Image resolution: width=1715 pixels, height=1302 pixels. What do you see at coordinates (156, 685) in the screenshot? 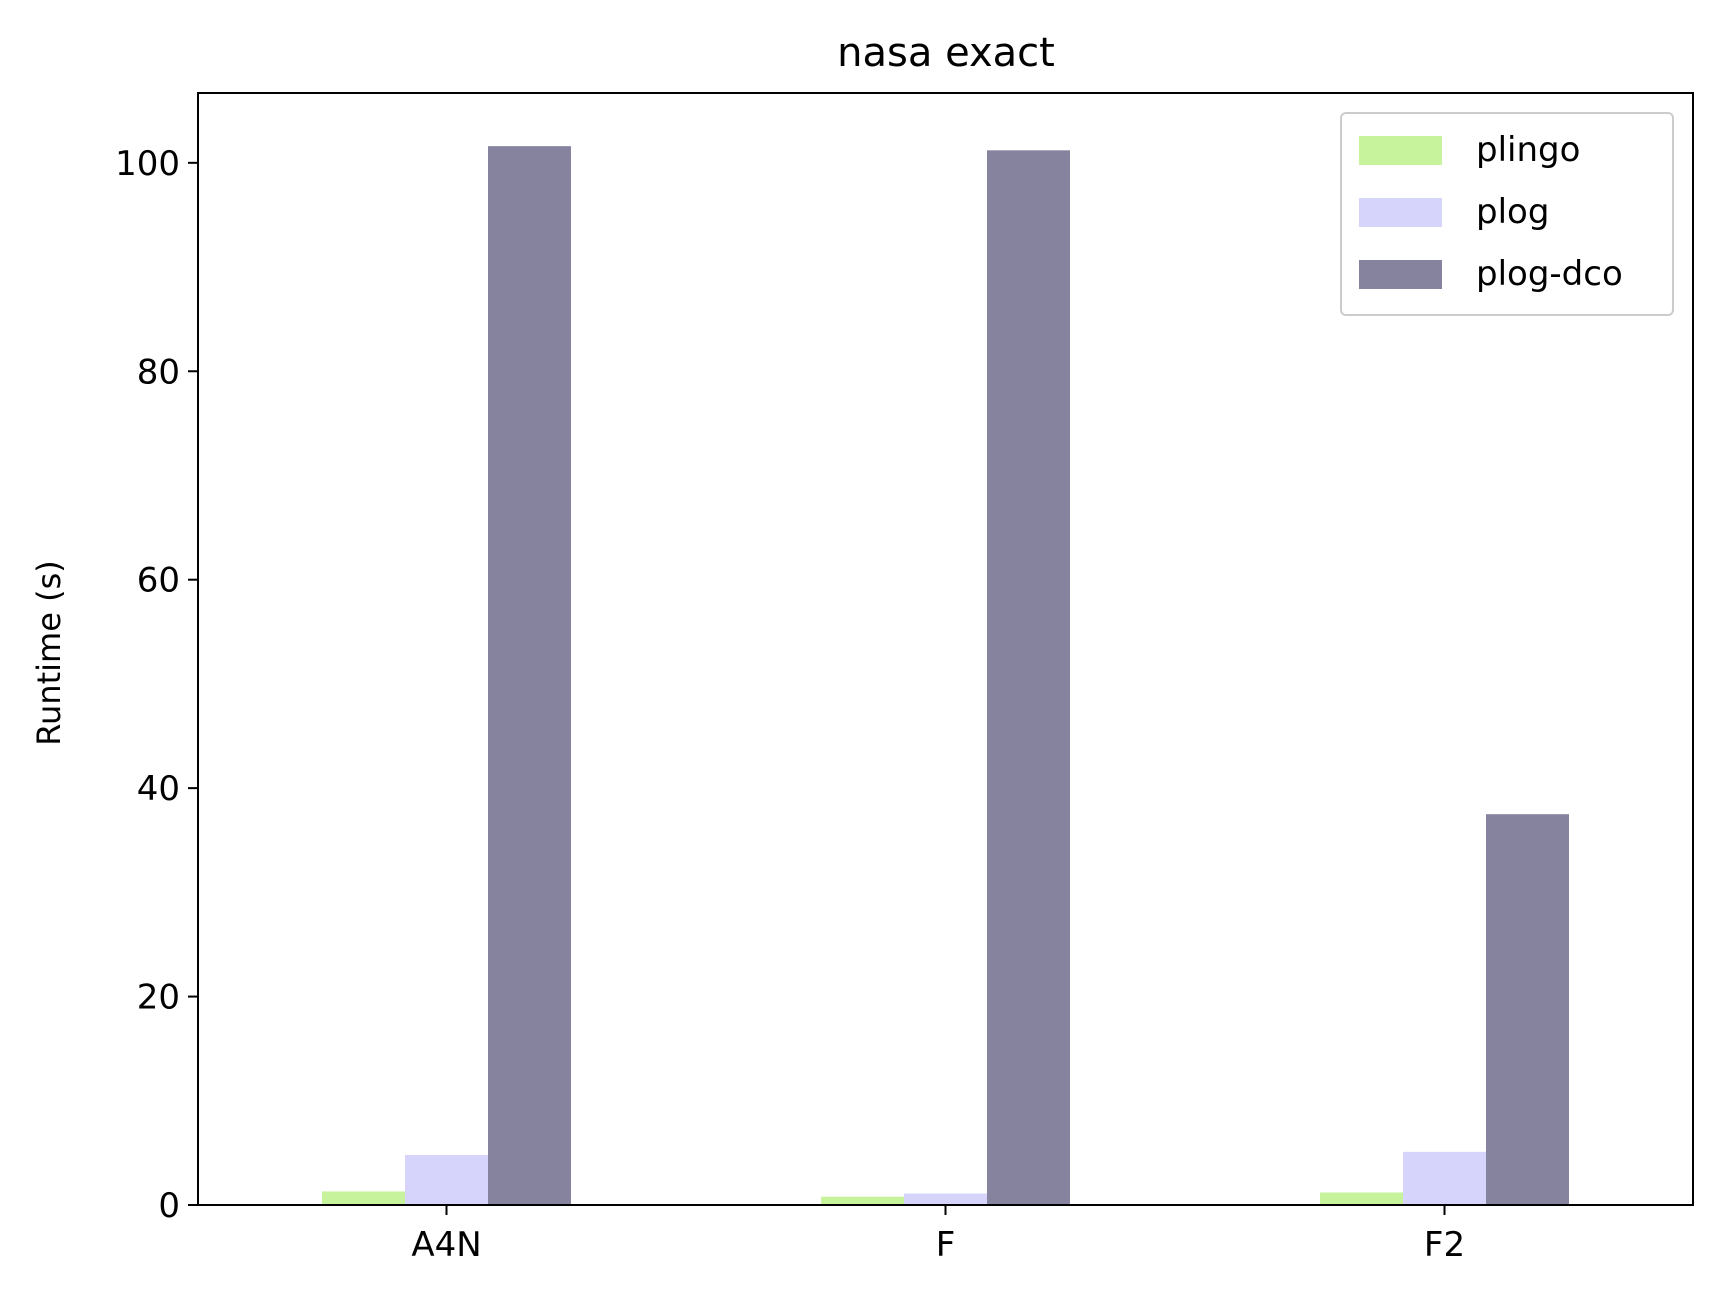
I see `y-axis: 0 20 40 60 80 100` at bounding box center [156, 685].